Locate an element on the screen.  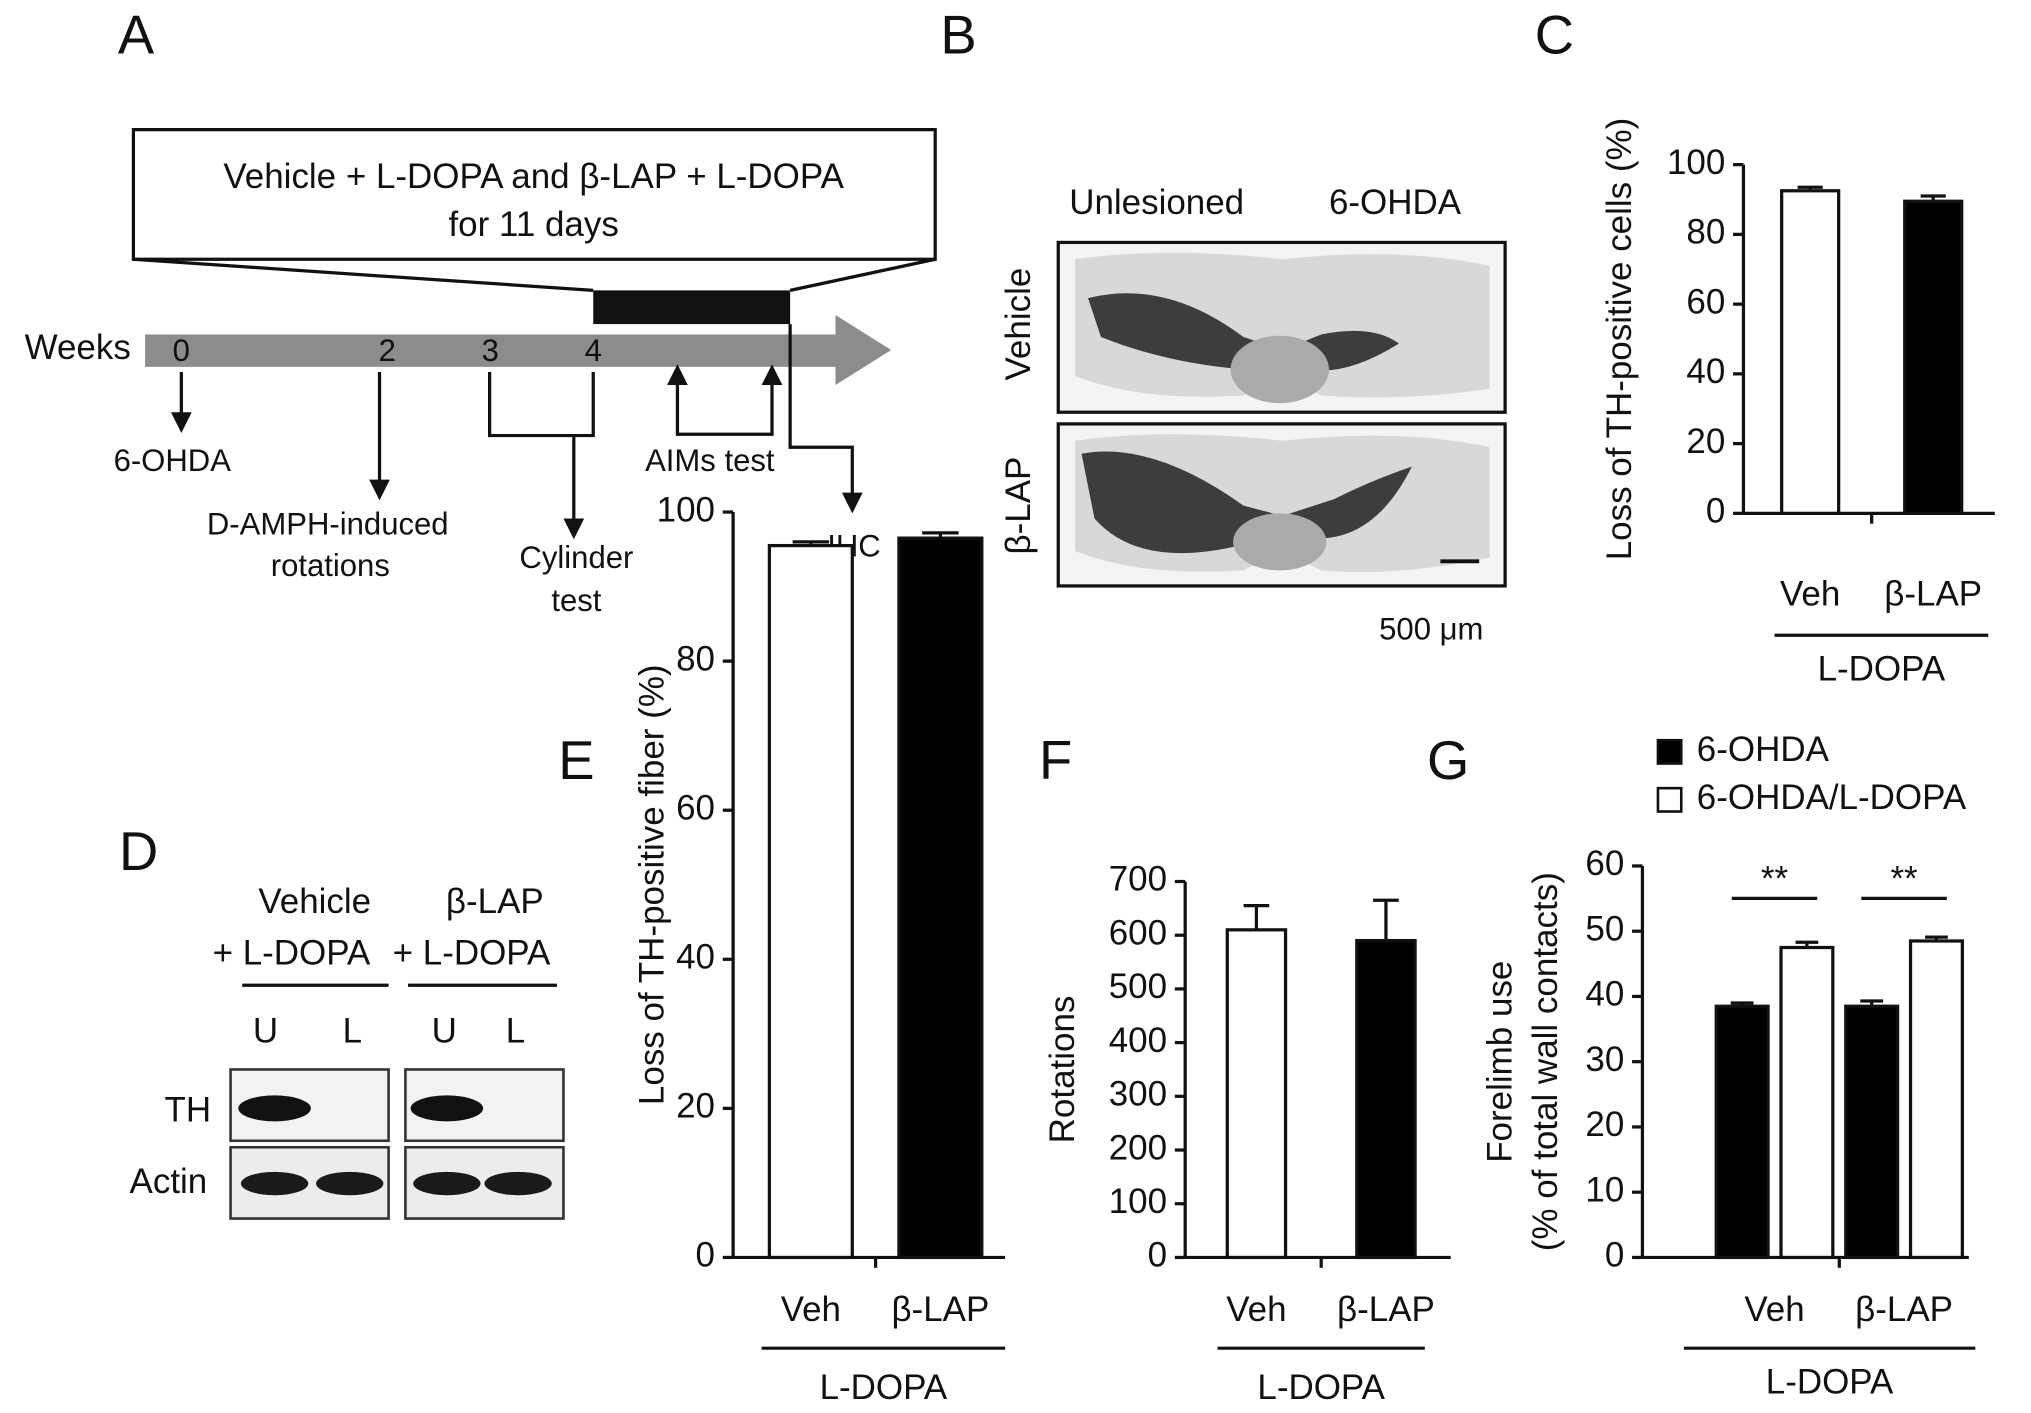
week-label: 3 is located at coordinates (490, 350).